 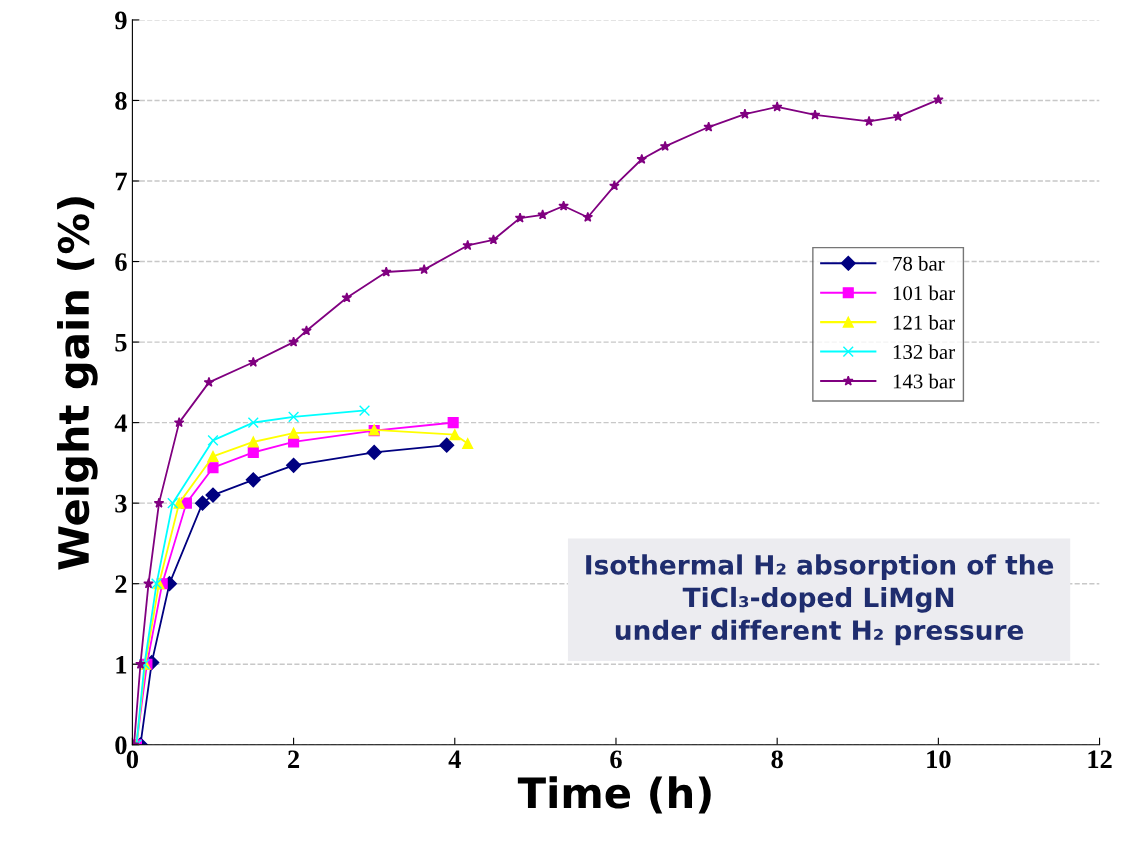 I want to click on y-tick-label: 6, so click(x=121, y=262).